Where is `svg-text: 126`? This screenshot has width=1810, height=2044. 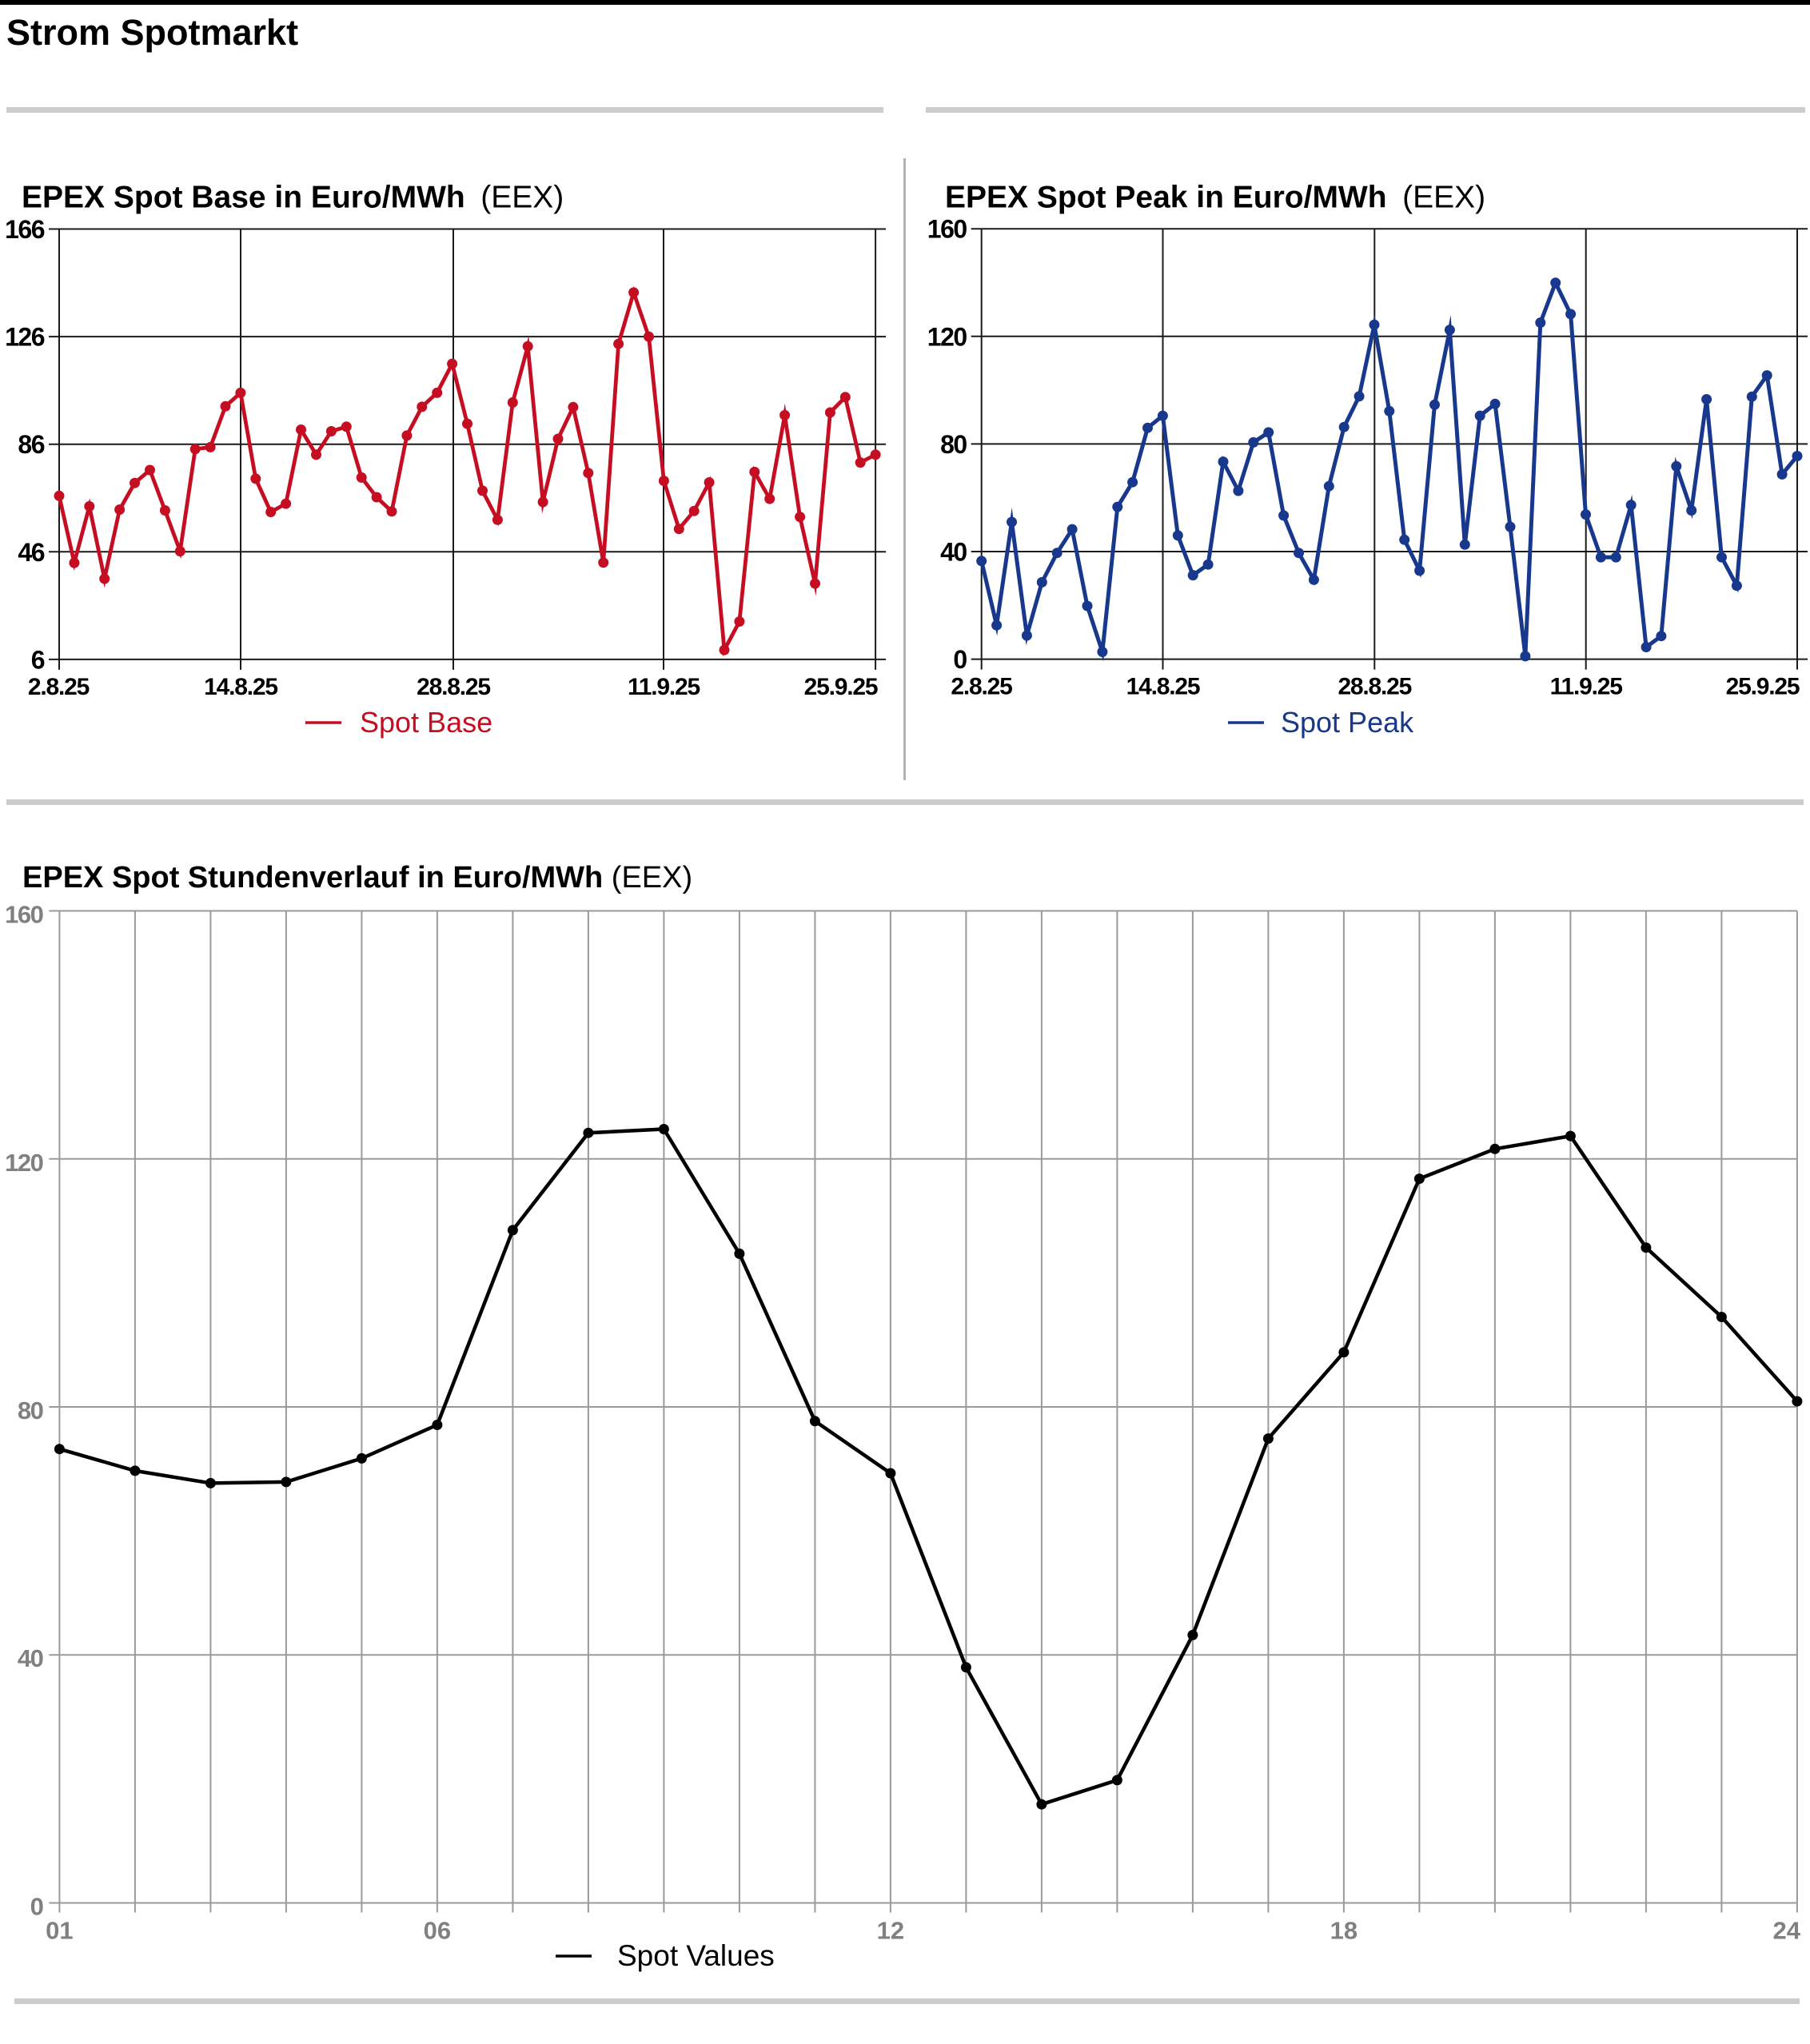
svg-text: 126 is located at coordinates (25, 337).